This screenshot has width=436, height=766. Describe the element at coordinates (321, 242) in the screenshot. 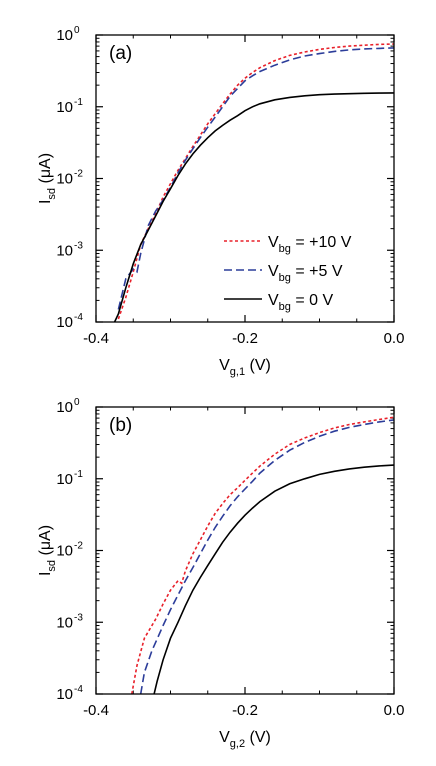

I see `legend-label-value: = +10 V` at that location.